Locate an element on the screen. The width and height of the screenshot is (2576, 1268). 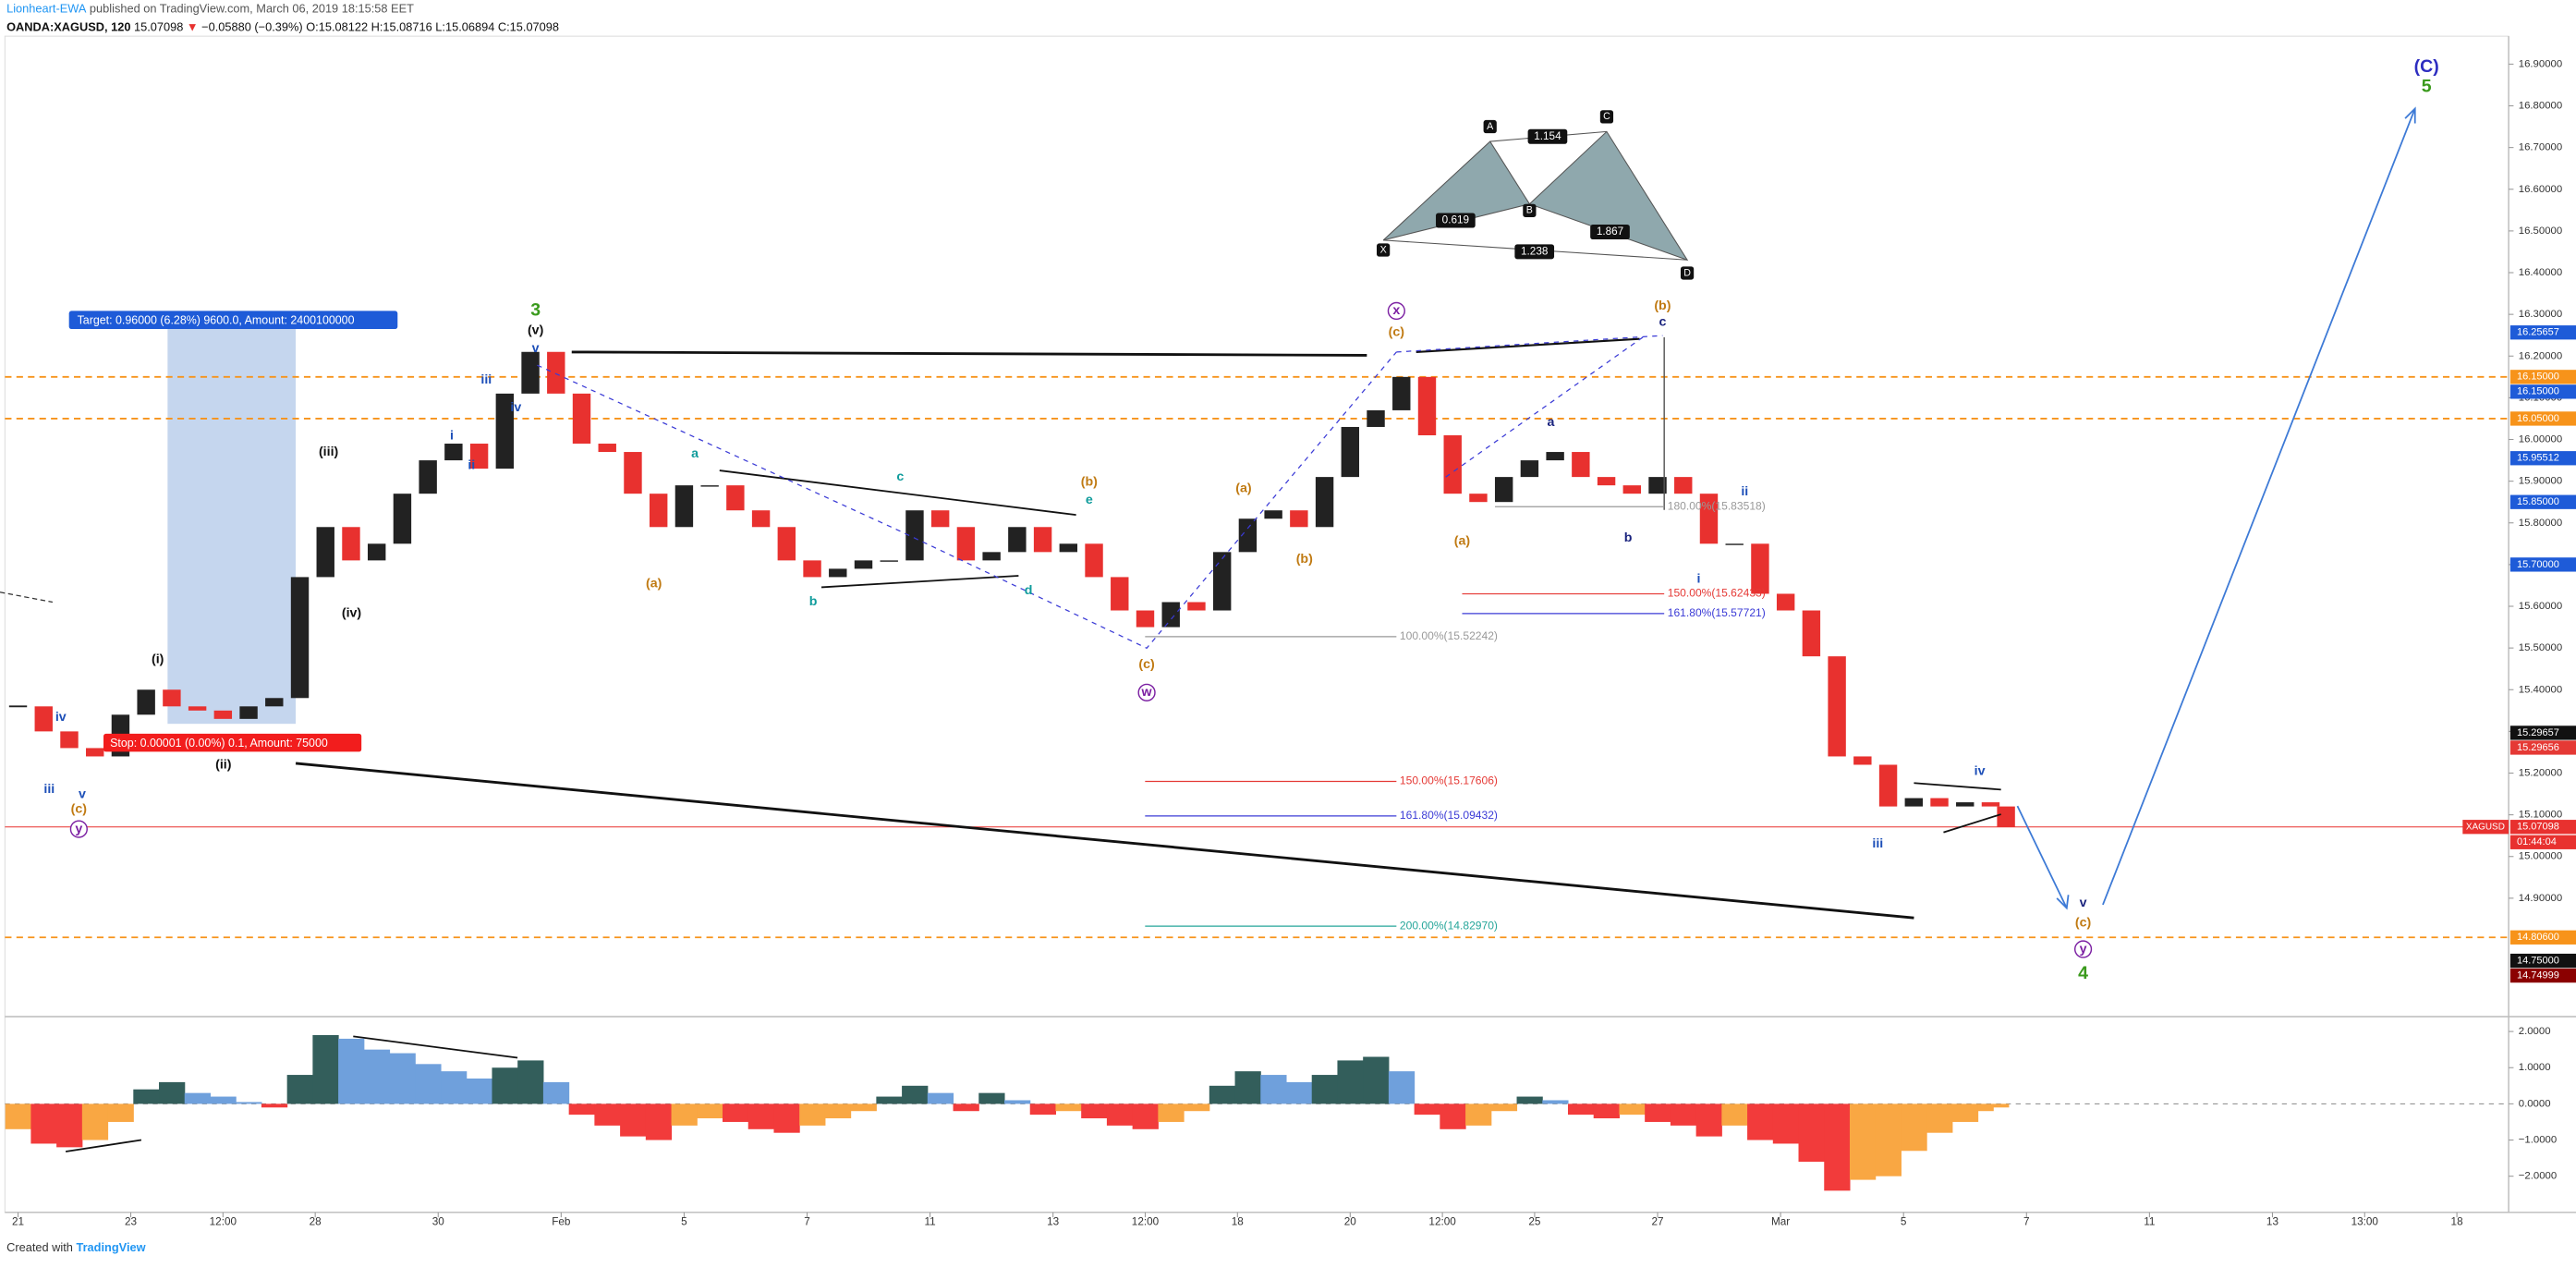
x-tick-label: 28 is located at coordinates (316, 1222).